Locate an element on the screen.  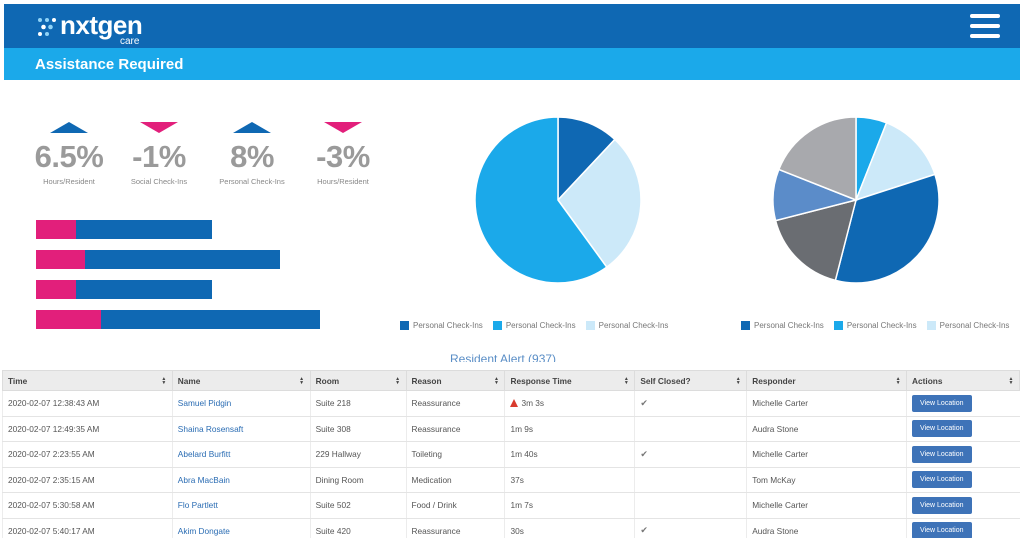
cell-name: Samuel Pidgin is located at coordinates (241, 403).